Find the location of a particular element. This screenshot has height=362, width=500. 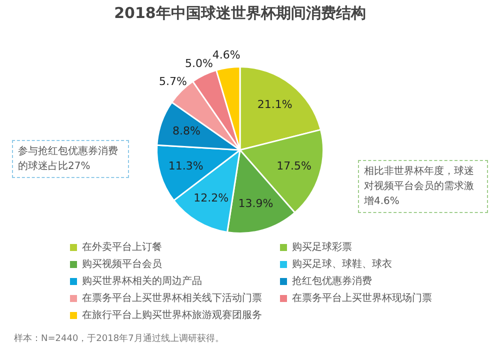

legend-label: 购买足球、球鞋、球衣 is located at coordinates (342, 264).